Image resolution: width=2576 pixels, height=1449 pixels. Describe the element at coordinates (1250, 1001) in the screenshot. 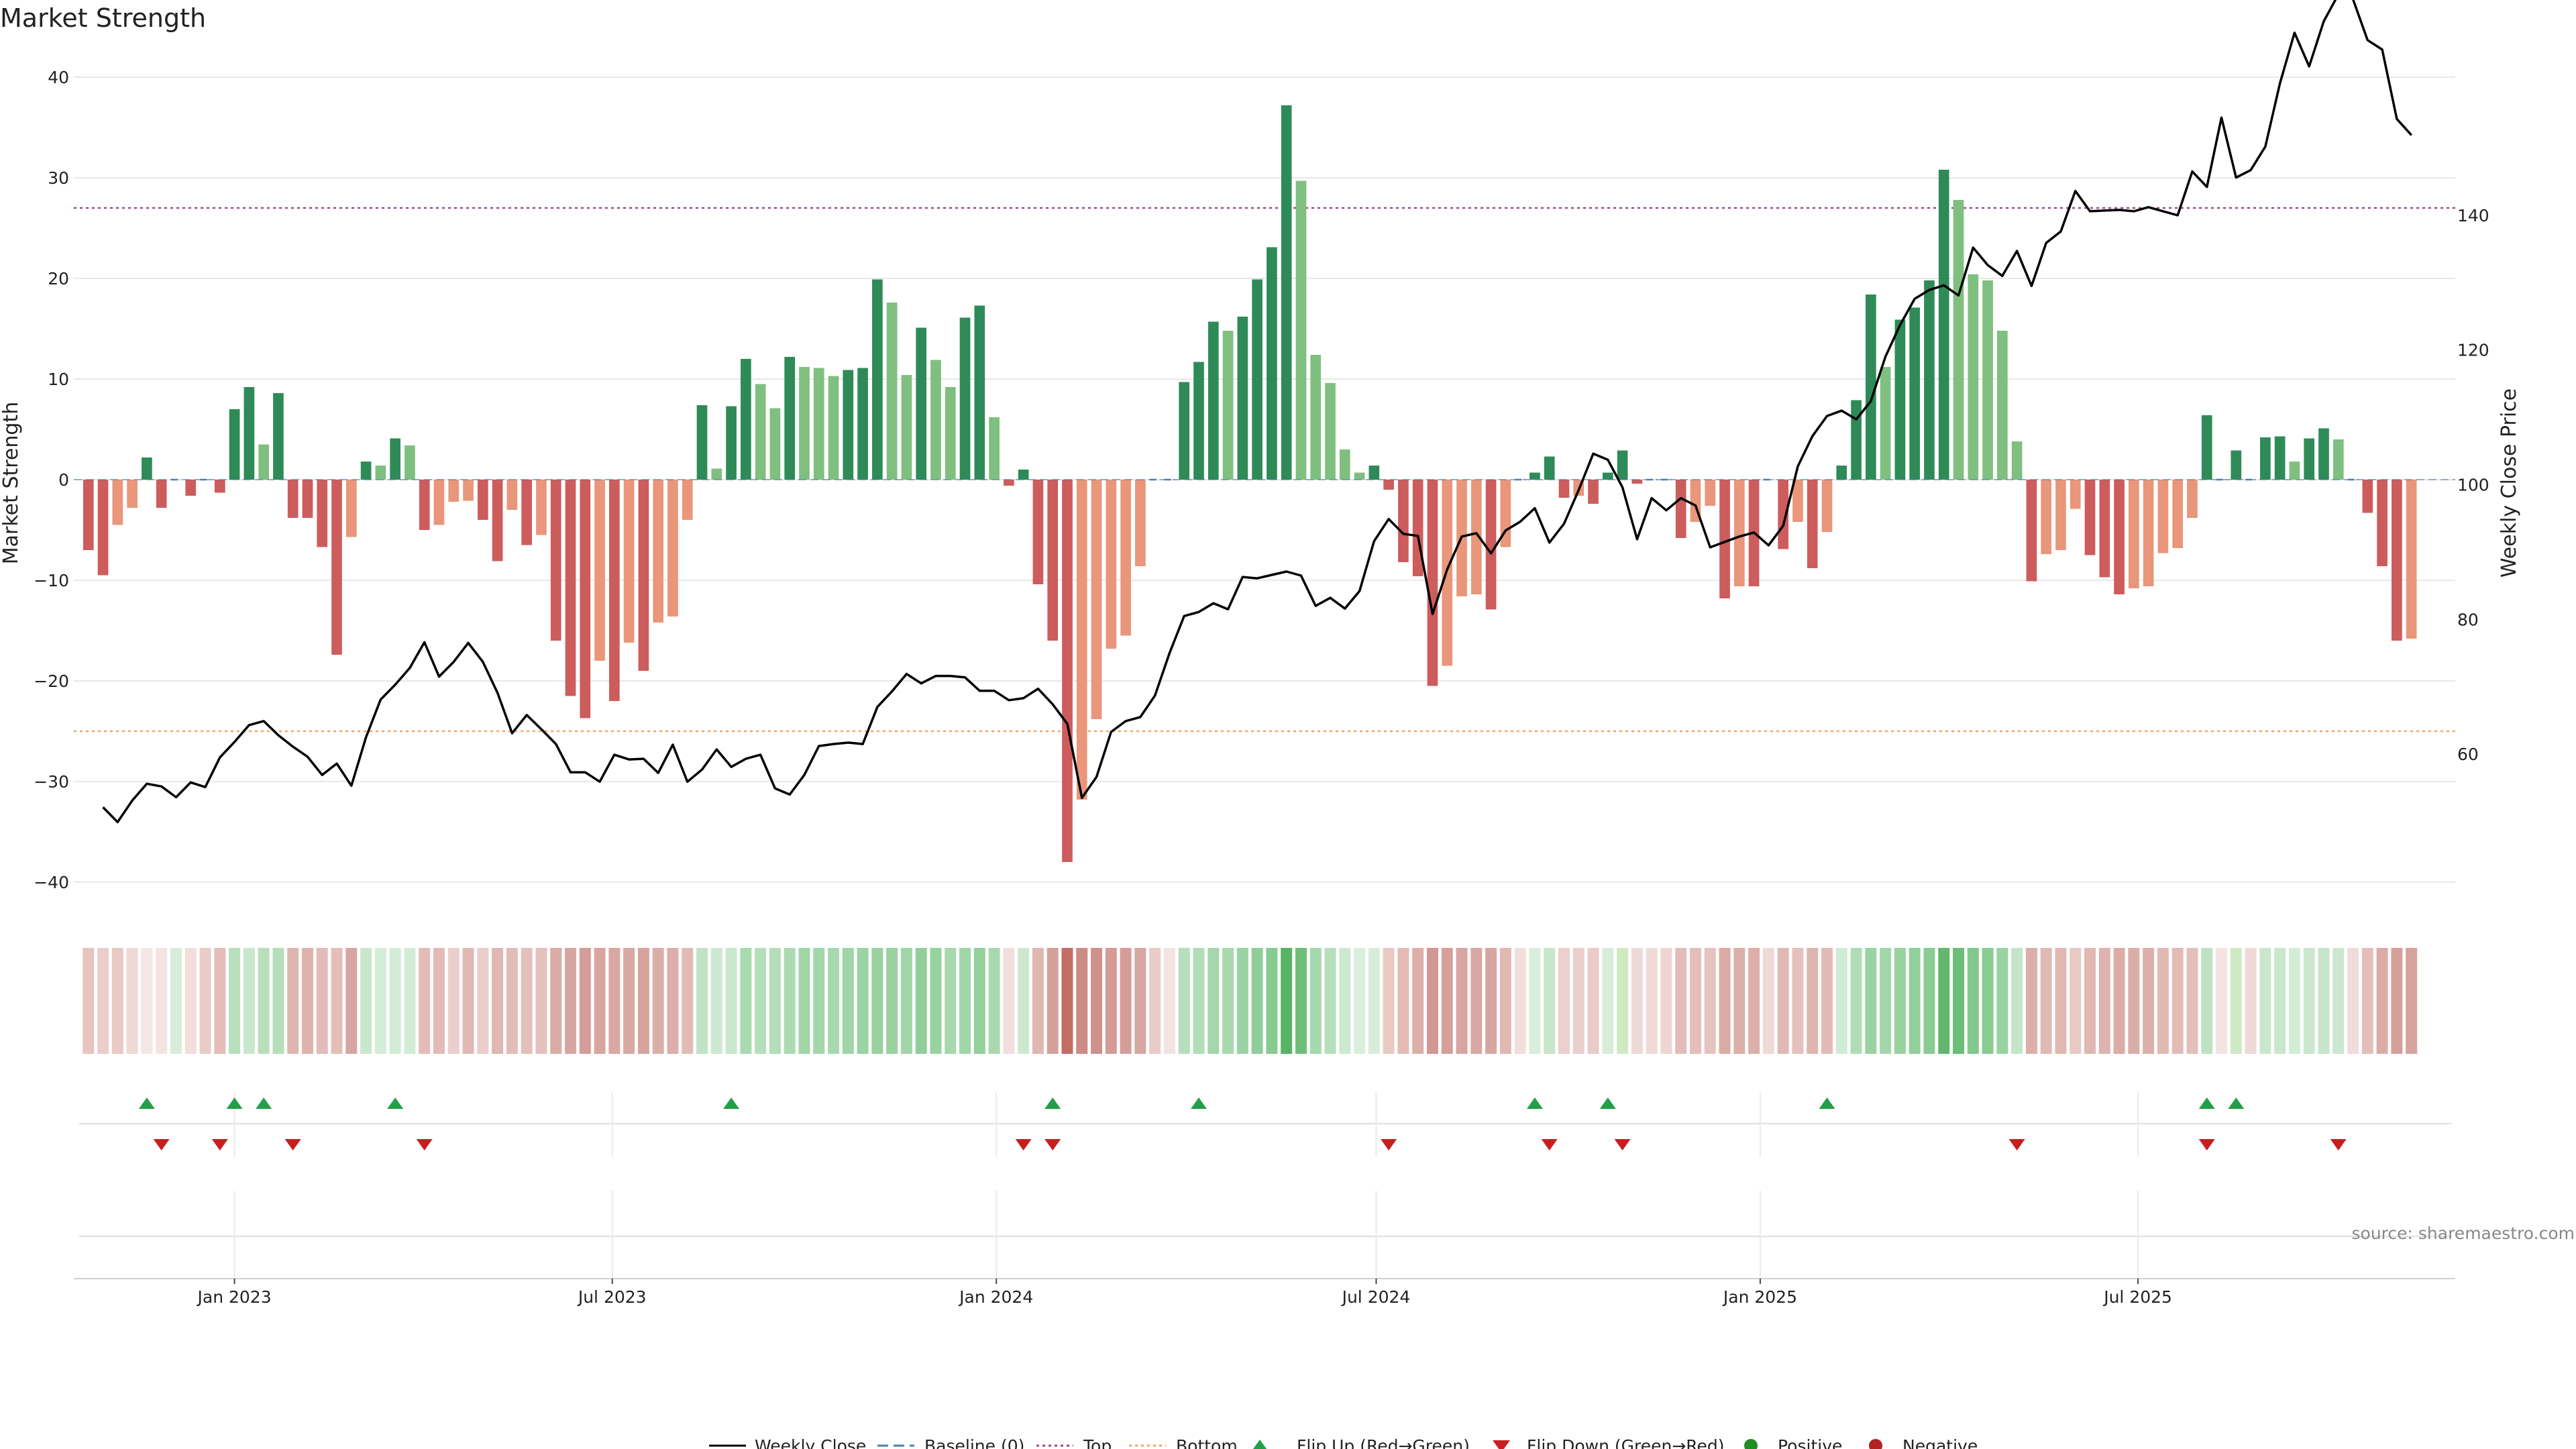

I see `strength-heat-strip` at that location.